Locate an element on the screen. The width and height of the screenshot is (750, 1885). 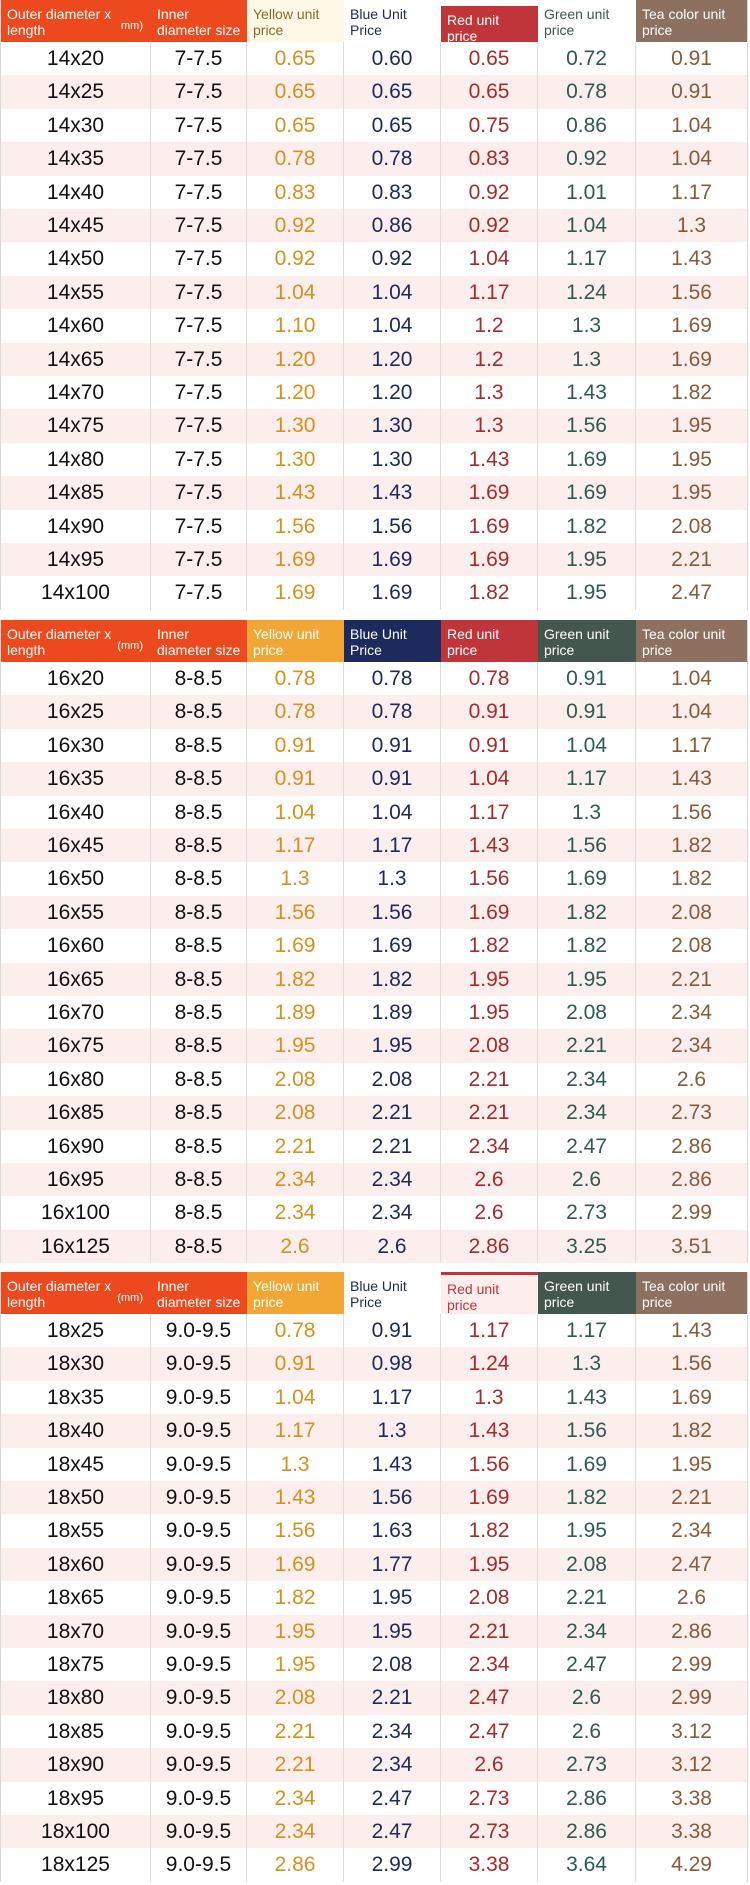
table-cell: 18x50 is located at coordinates (76, 1498).